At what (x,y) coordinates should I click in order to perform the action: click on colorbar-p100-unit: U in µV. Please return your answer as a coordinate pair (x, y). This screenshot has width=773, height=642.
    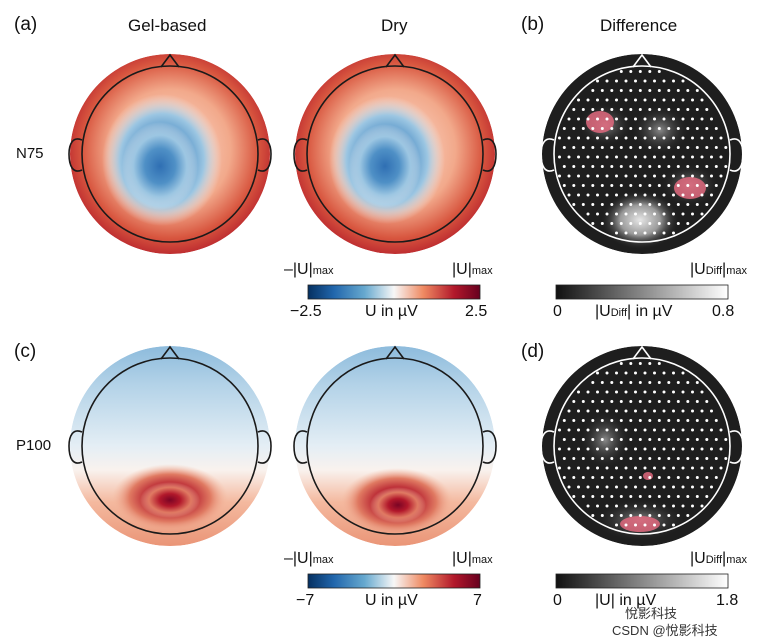
    Looking at the image, I should click on (391, 600).